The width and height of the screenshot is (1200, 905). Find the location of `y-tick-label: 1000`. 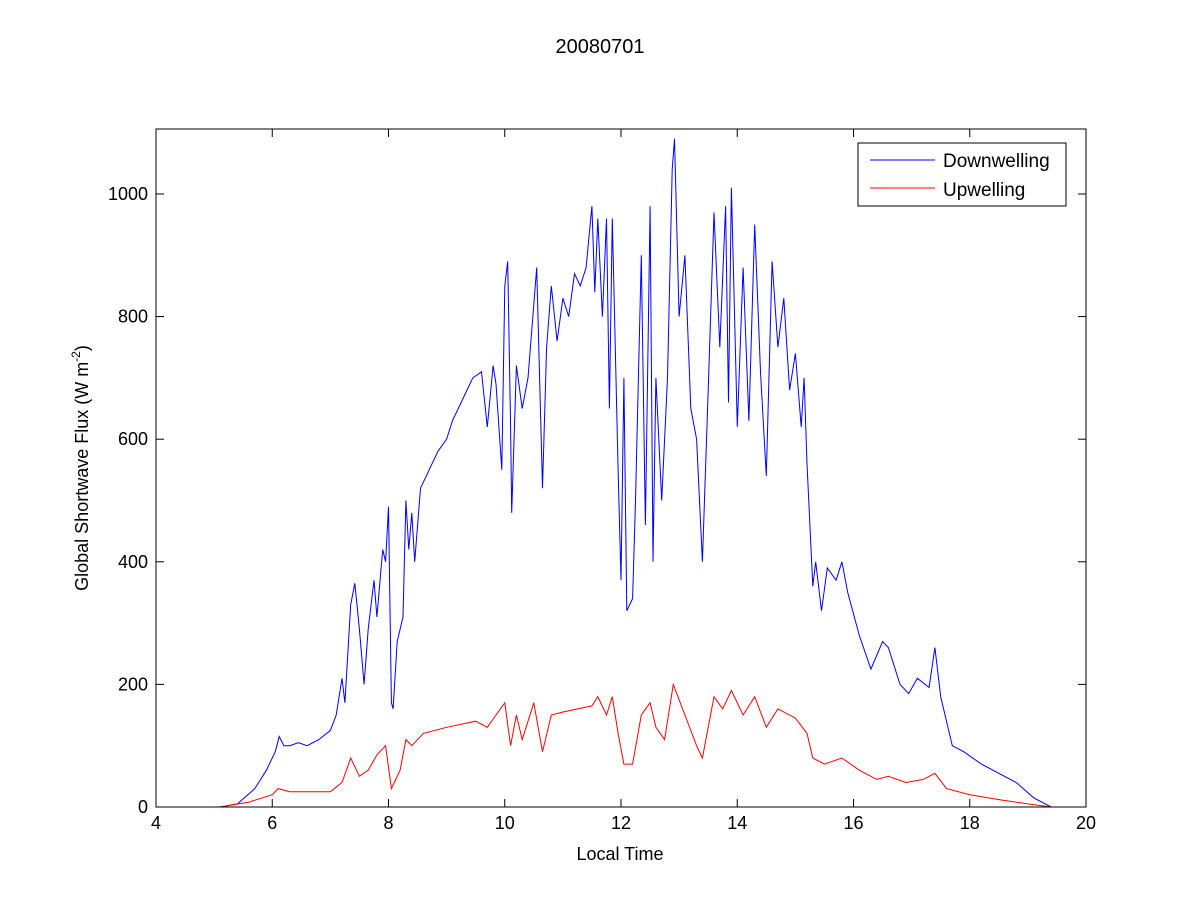

y-tick-label: 1000 is located at coordinates (128, 194).